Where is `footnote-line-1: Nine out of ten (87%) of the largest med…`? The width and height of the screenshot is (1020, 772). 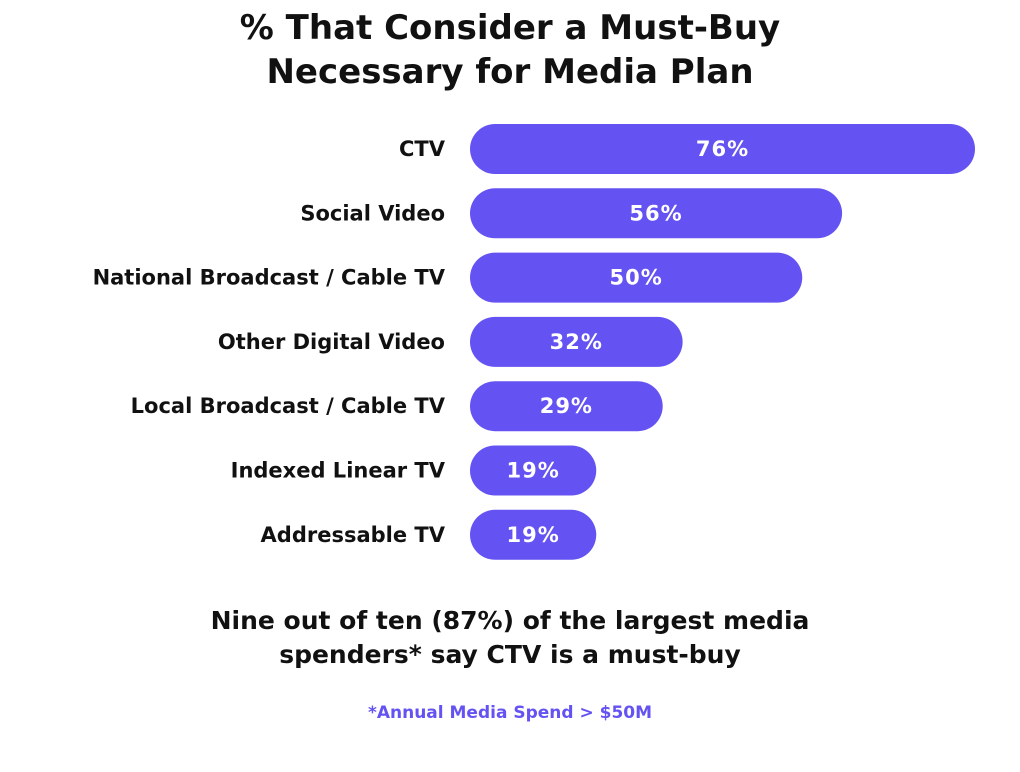 footnote-line-1: Nine out of ten (87%) of the largest med… is located at coordinates (510, 620).